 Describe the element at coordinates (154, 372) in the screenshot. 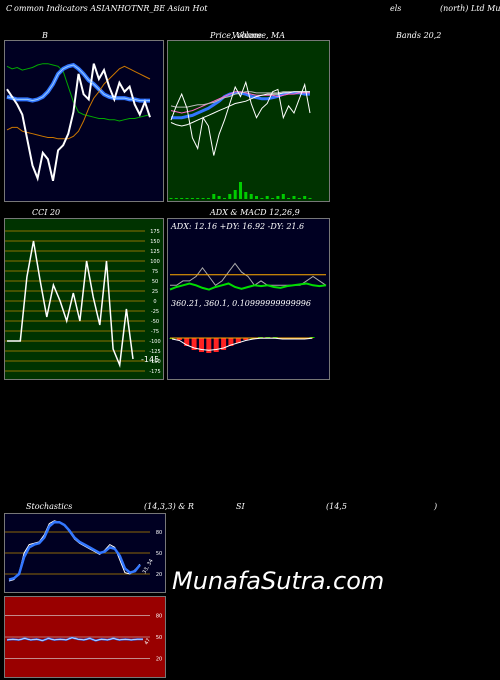

I see `cci-tick-label: -175` at that location.